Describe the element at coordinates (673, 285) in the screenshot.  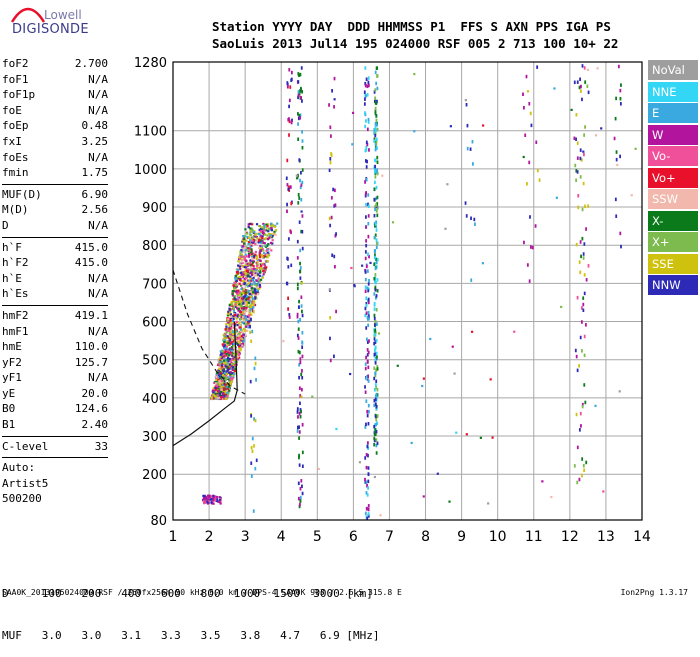
I see `legend-item-nnw: NNW` at that location.